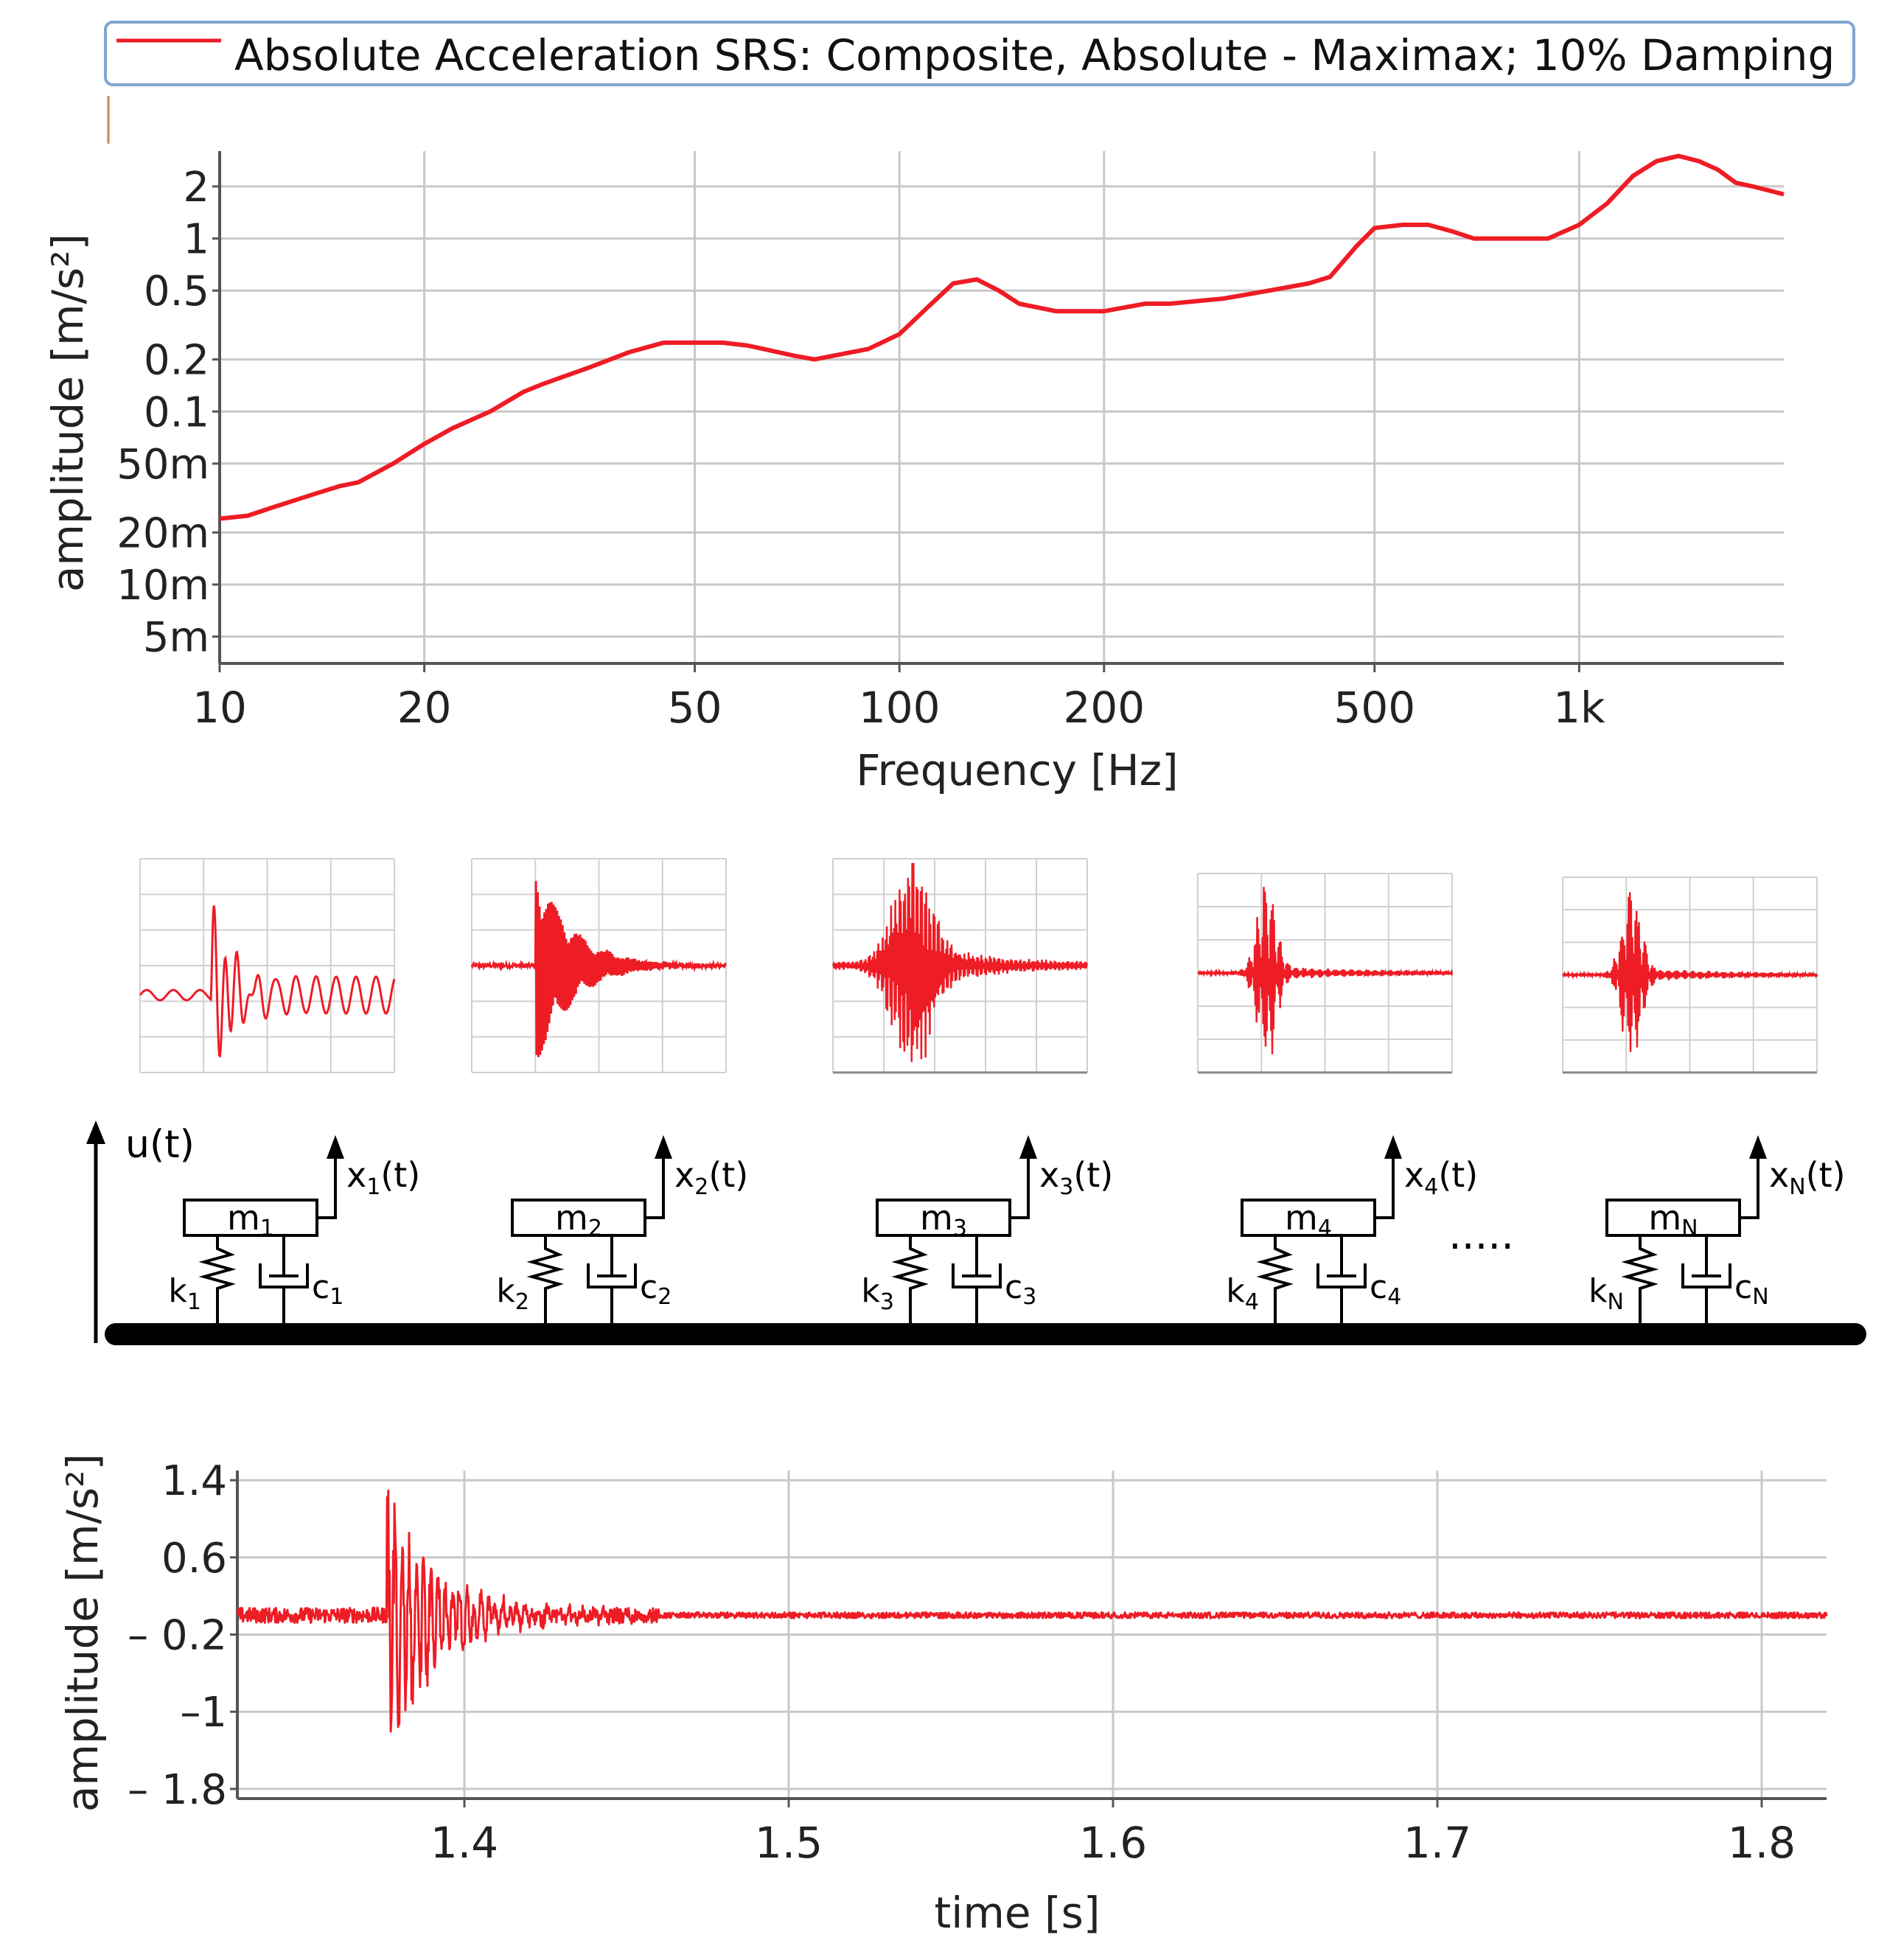 The height and width of the screenshot is (1960, 1887). Describe the element at coordinates (176, 412) in the screenshot. I see `srs-y-tick-label: 0.1` at that location.